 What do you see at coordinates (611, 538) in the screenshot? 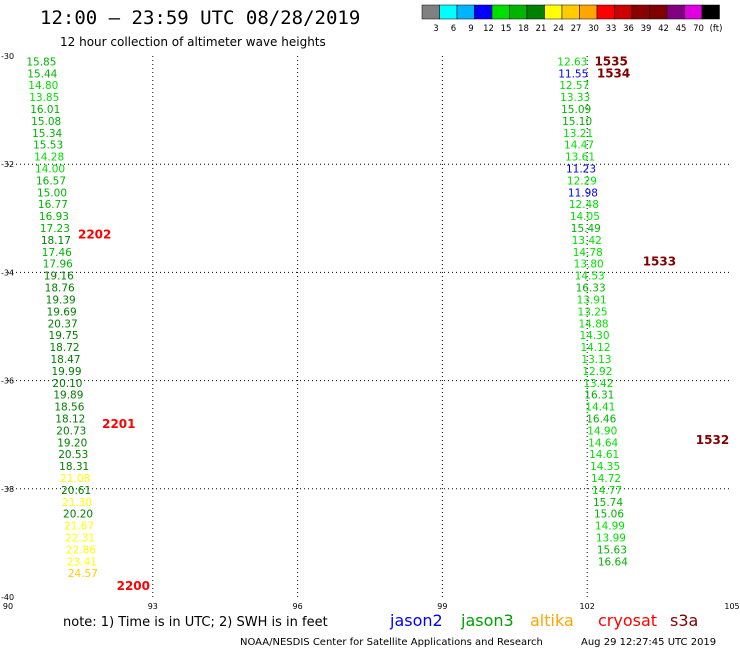
I see `s3a-swh-value: 13.99` at bounding box center [611, 538].